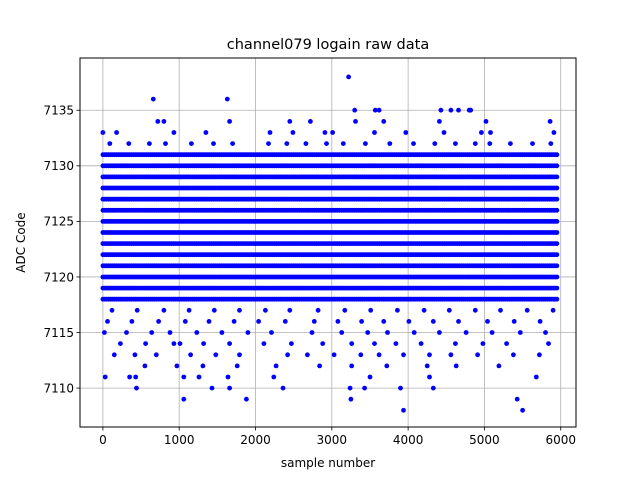 The height and width of the screenshot is (480, 640). Describe the element at coordinates (328, 45) in the screenshot. I see `chart-title: channel079 logain raw data` at that location.